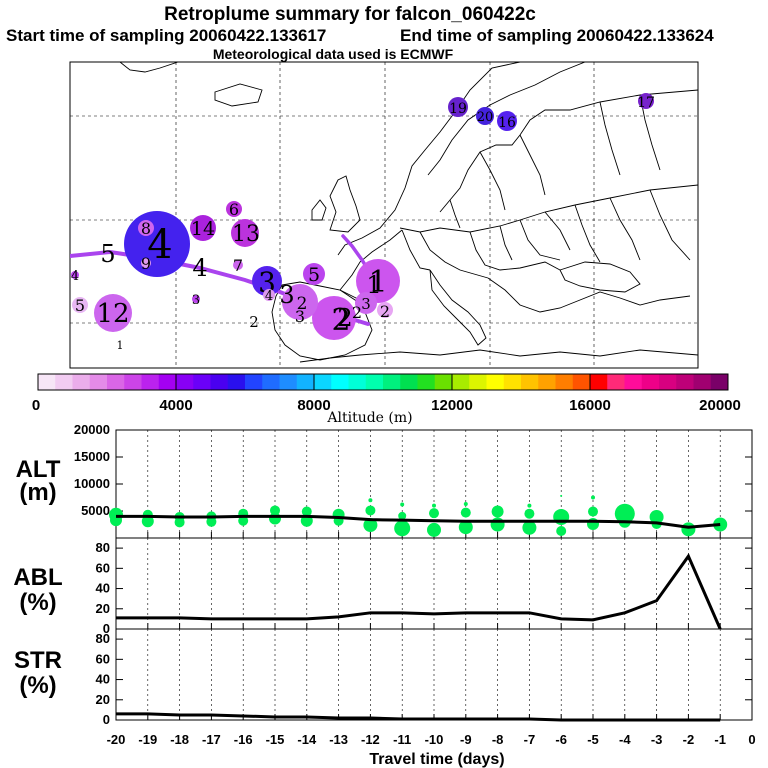 The image size is (768, 768). I want to click on cluster-19-label: 19, so click(458, 109).